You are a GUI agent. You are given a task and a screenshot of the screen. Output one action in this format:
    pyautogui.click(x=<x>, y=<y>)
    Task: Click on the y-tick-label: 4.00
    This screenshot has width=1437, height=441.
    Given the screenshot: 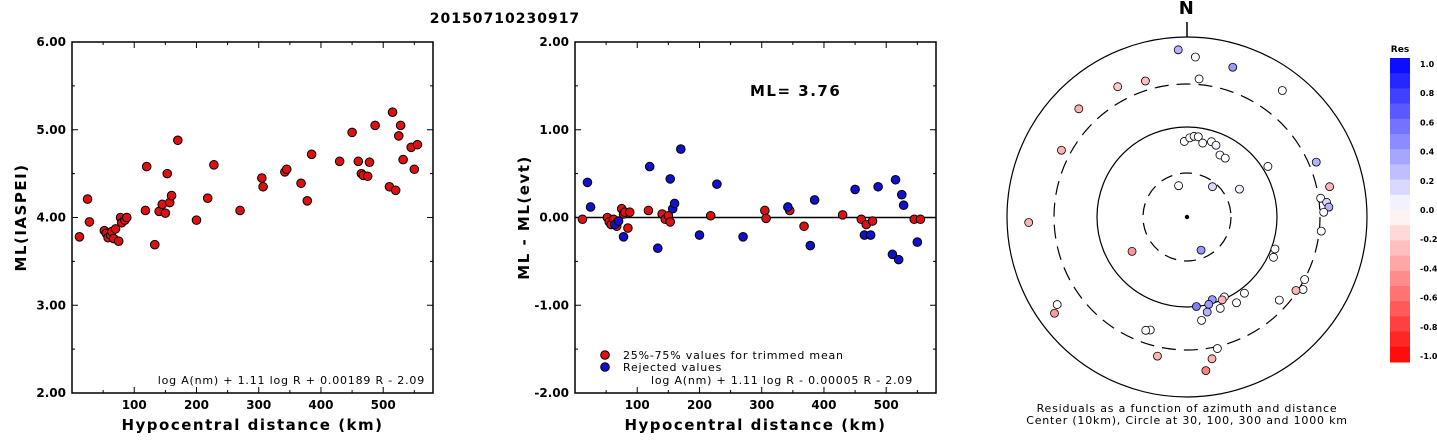 What is the action you would take?
    pyautogui.click(x=51, y=218)
    